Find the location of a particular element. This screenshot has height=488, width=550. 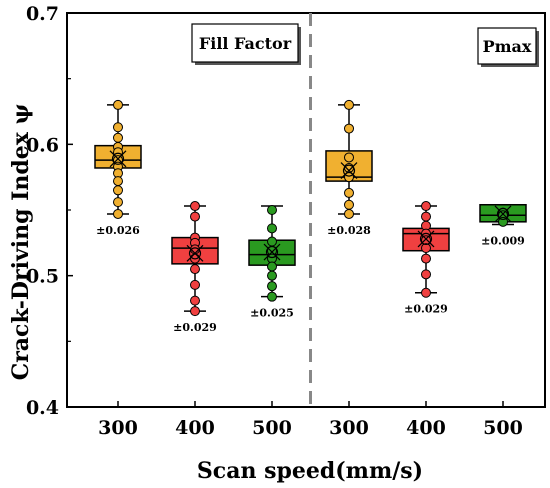

panel-label-text: Fill Factor is located at coordinates (245, 43).